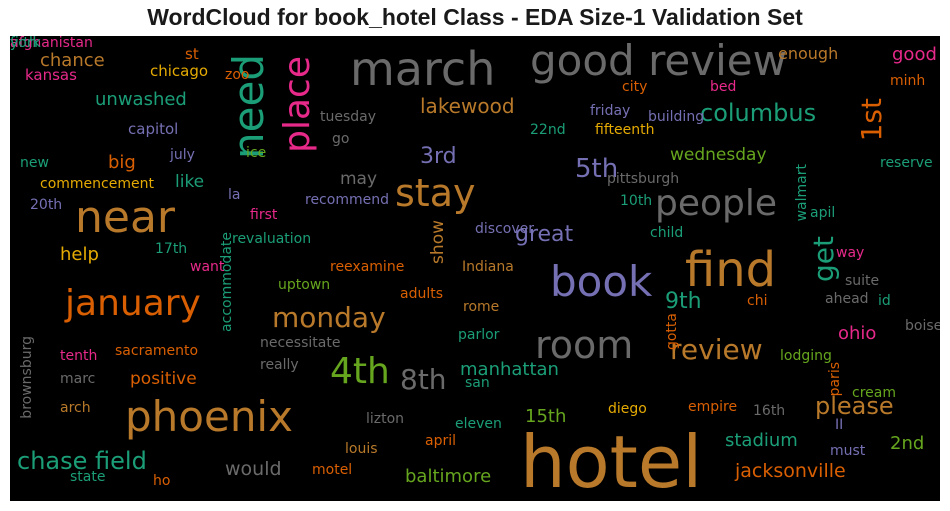  I want to click on word-get: get, so click(823, 259).